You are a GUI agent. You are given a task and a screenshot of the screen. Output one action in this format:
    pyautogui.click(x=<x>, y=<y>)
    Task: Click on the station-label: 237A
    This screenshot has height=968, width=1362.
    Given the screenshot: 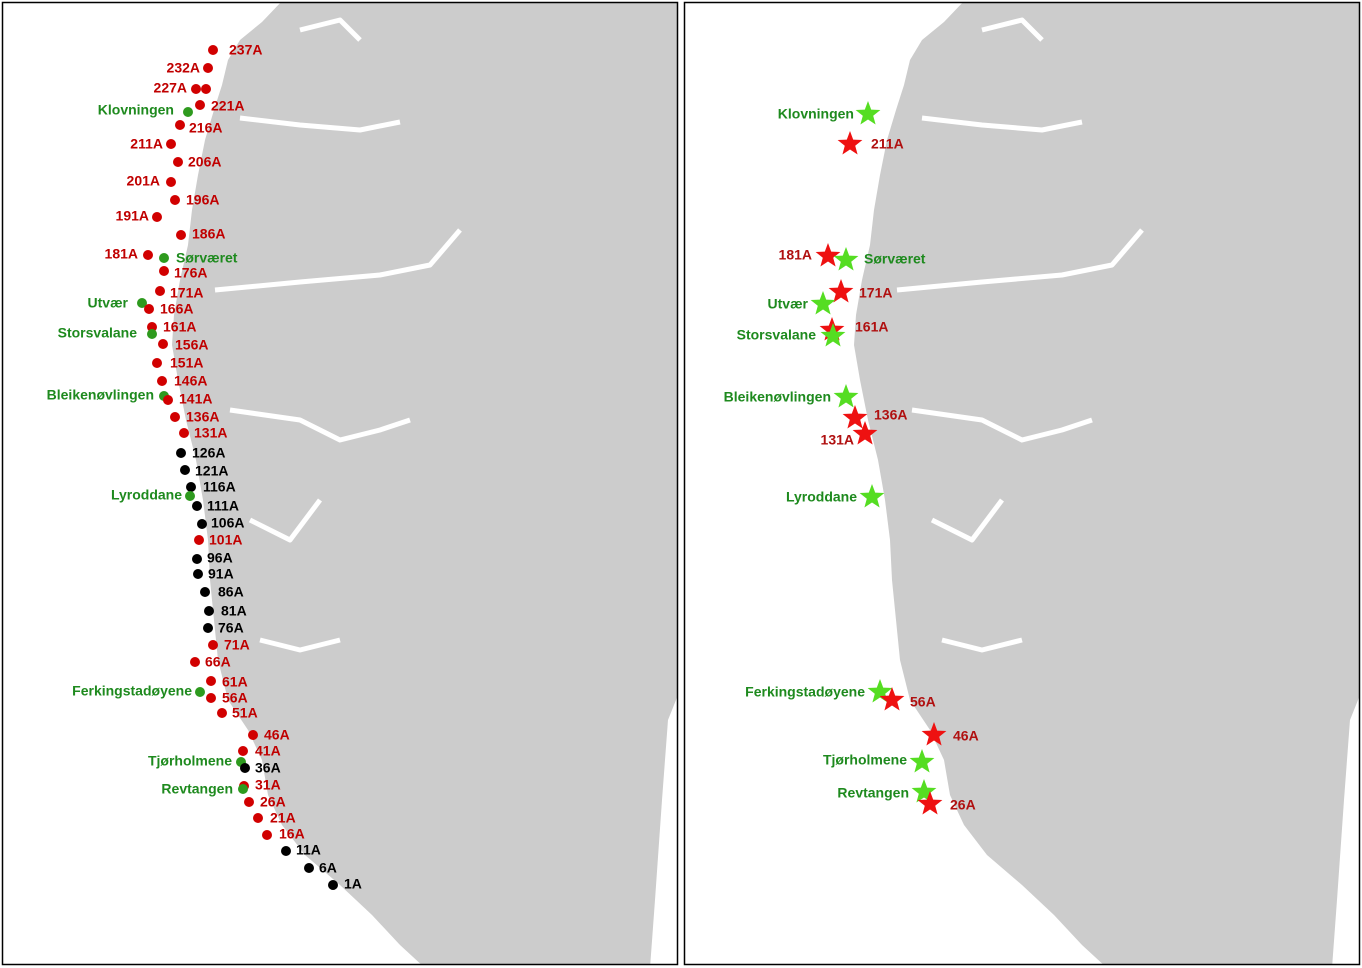 What is the action you would take?
    pyautogui.click(x=245, y=50)
    